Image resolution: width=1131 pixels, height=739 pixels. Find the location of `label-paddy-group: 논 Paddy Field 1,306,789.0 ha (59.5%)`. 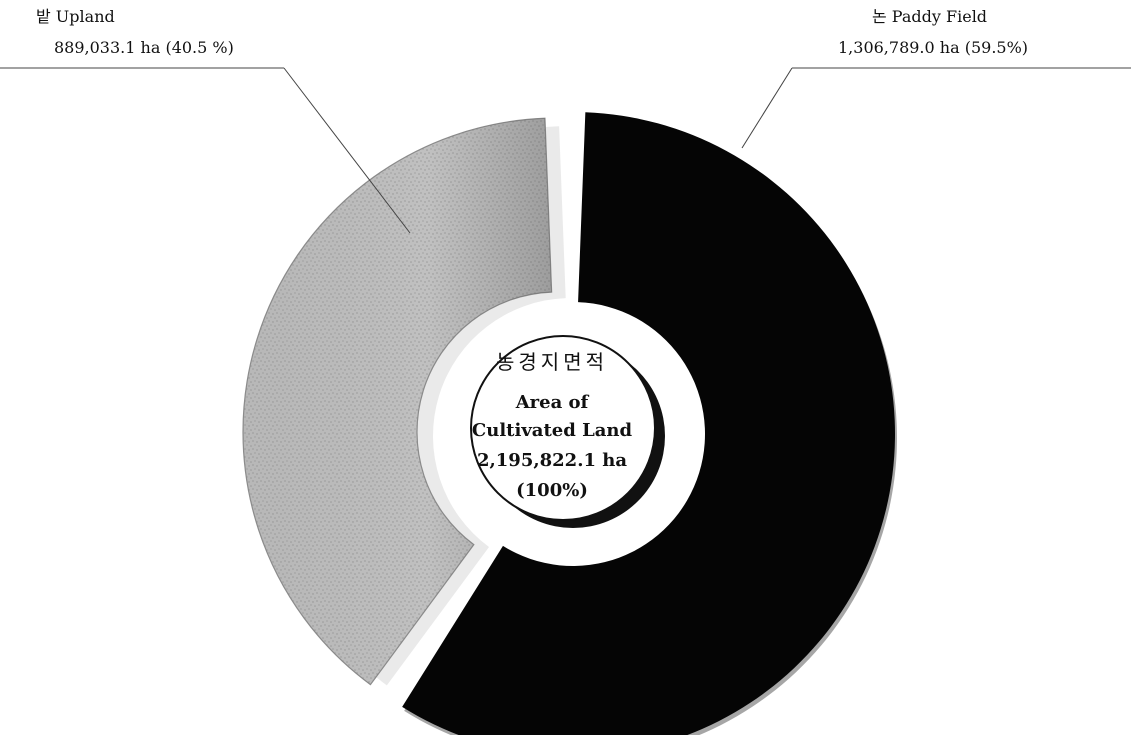

label-paddy-group: 논 Paddy Field 1,306,789.0 ha (59.5%) is located at coordinates (933, 32).